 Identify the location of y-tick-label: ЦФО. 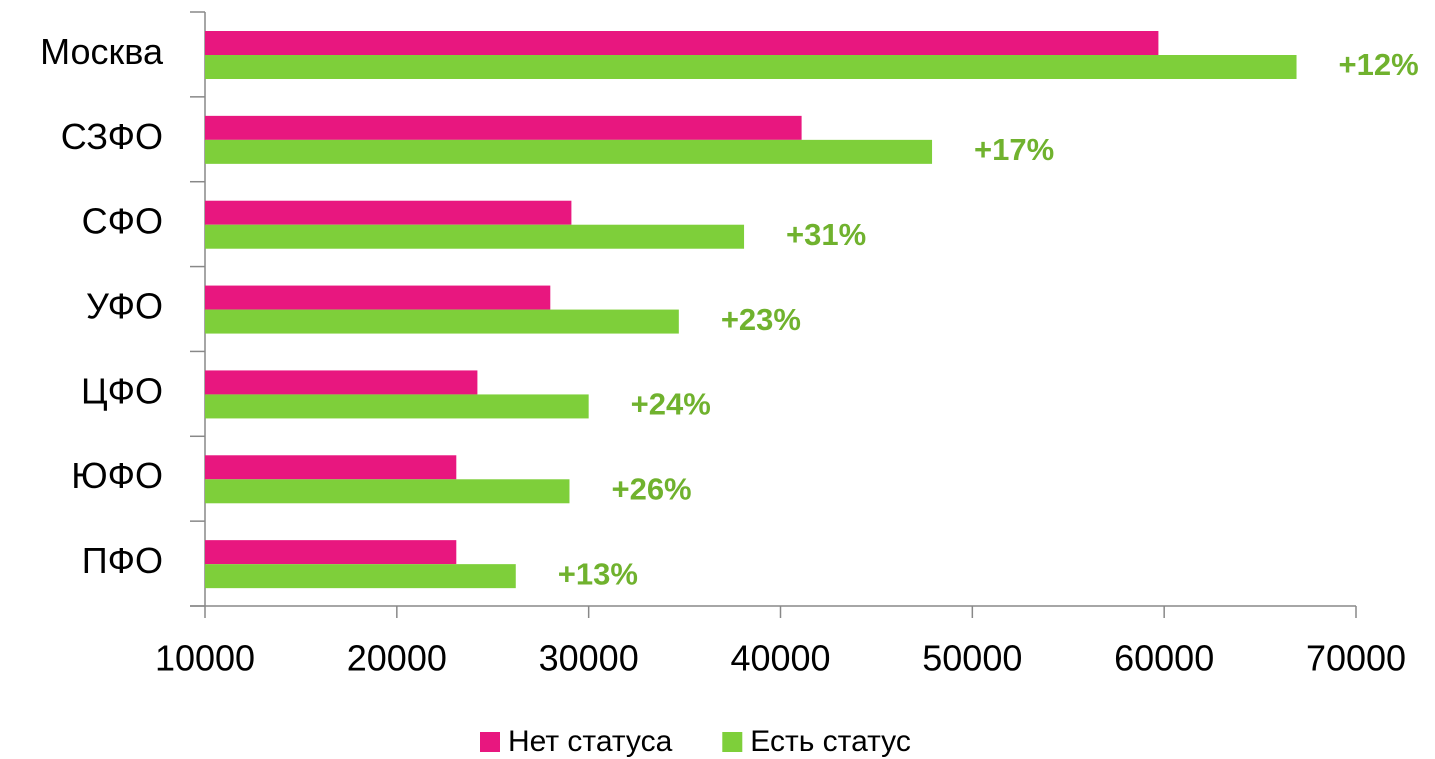
(122, 390).